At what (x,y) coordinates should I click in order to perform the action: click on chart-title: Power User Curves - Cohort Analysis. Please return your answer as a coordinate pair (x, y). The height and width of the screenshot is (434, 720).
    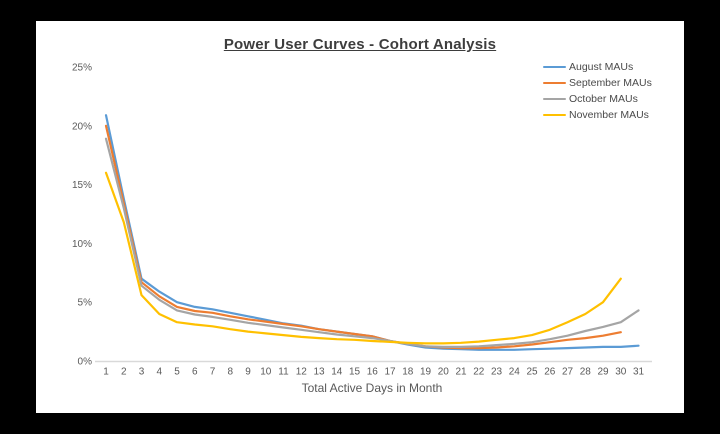
    Looking at the image, I should click on (360, 44).